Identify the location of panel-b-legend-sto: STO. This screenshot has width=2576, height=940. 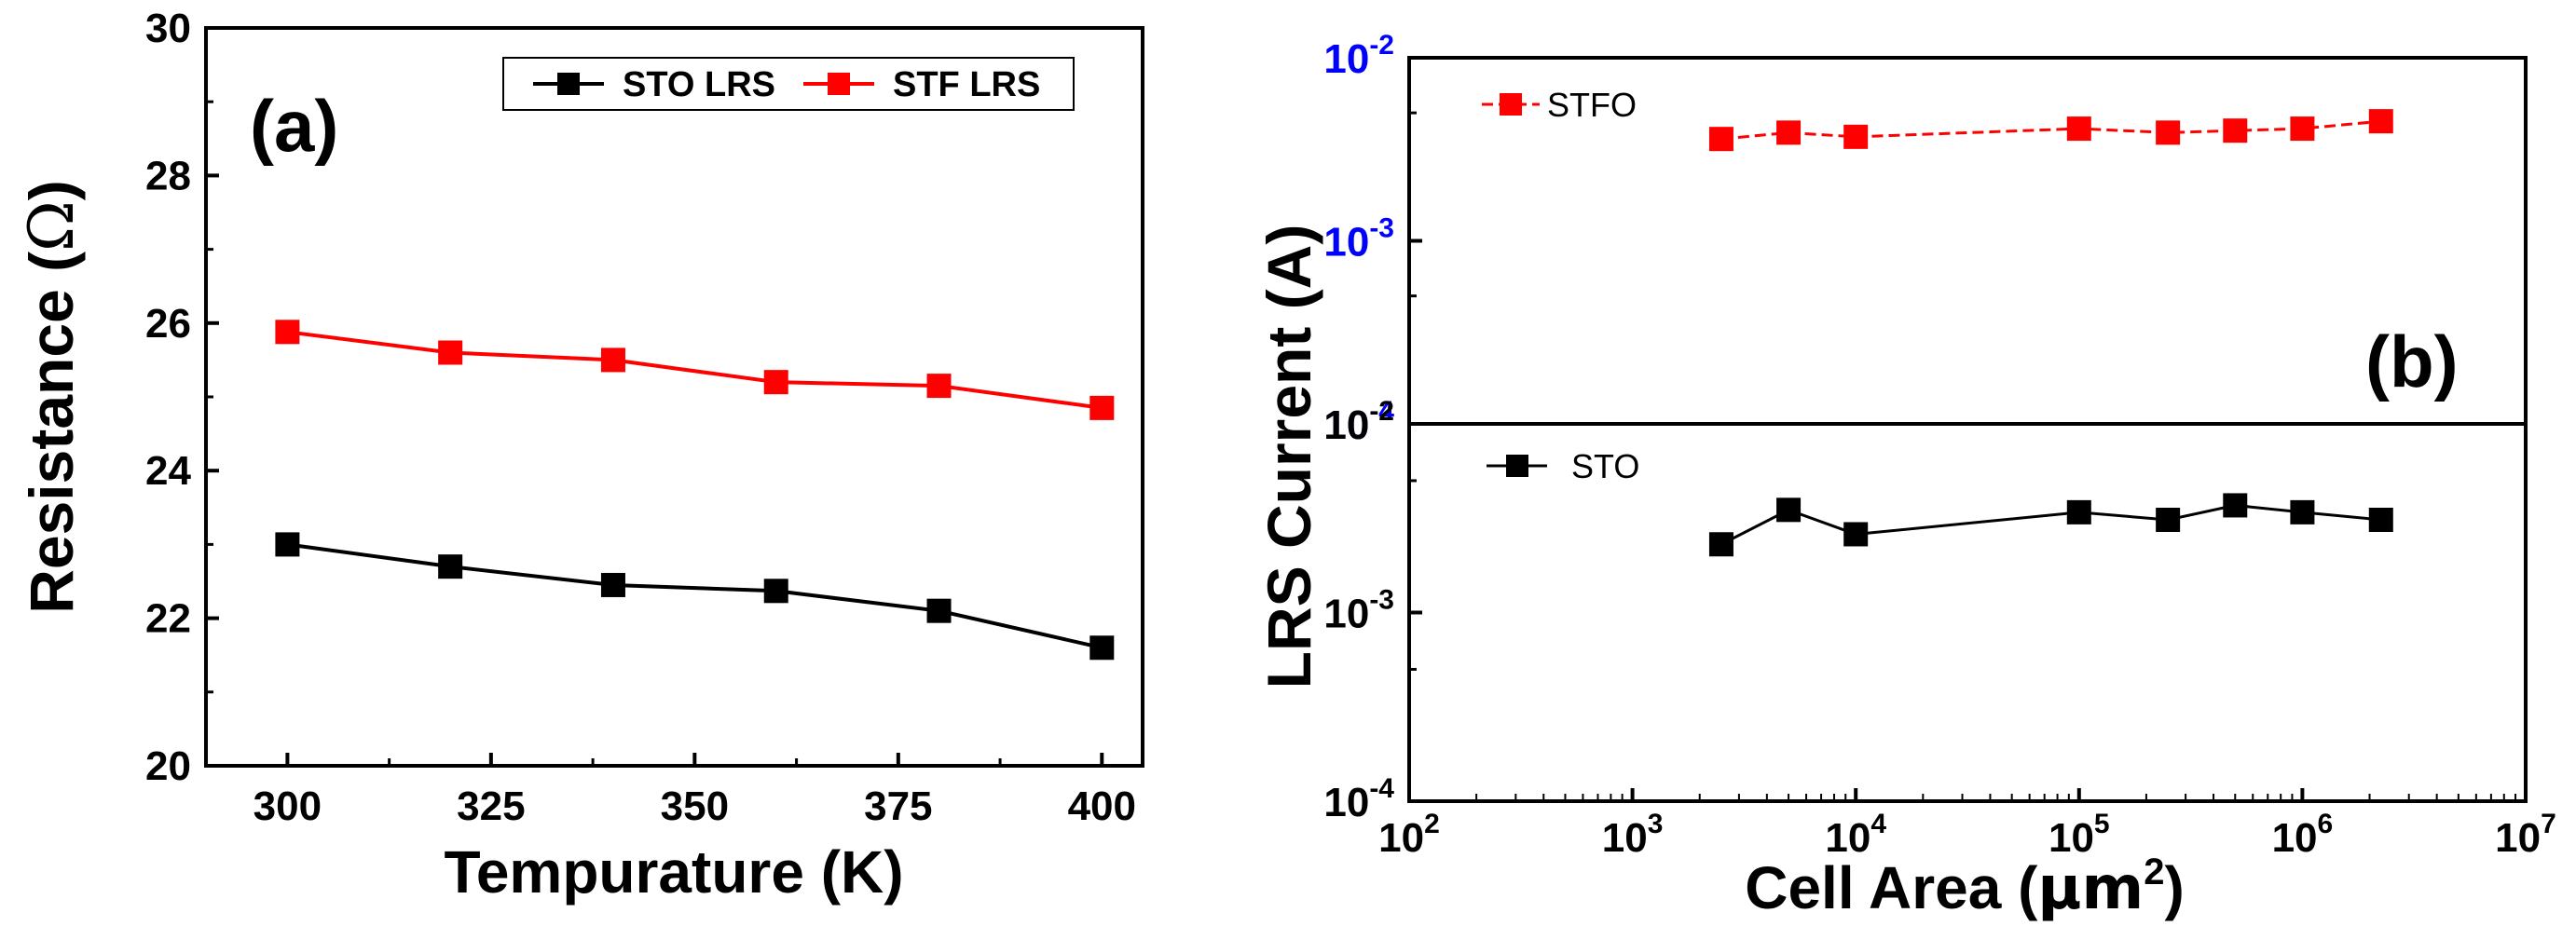
(1563, 466).